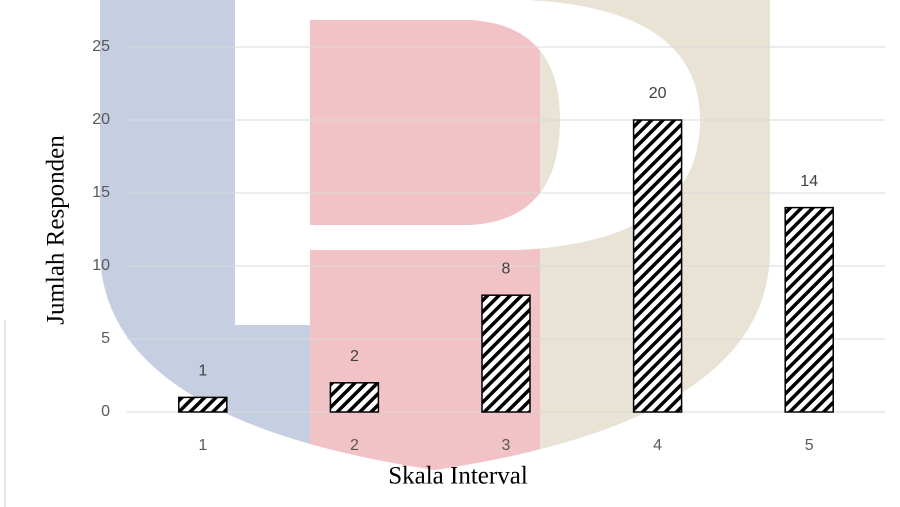 The image size is (900, 507). What do you see at coordinates (202, 445) in the screenshot?
I see `x-tick-label: 1` at bounding box center [202, 445].